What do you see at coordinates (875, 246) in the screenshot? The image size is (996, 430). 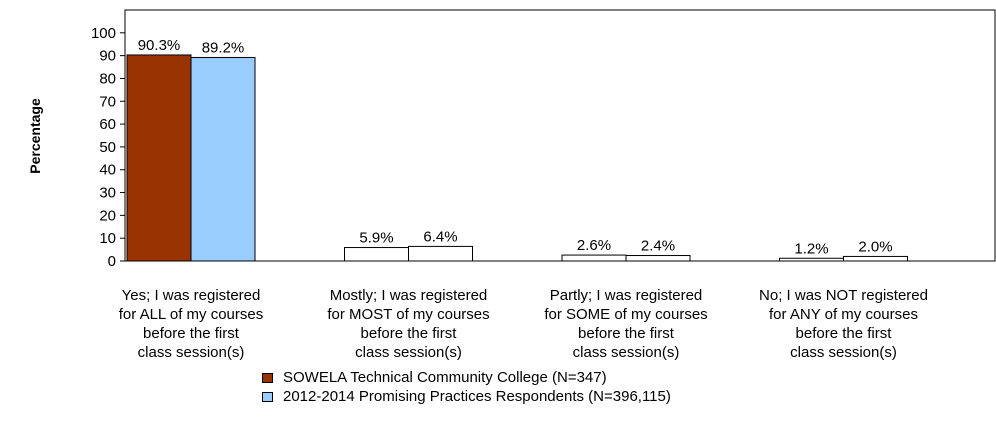 I see `data-label-cat4-series2: 2.0%` at bounding box center [875, 246].